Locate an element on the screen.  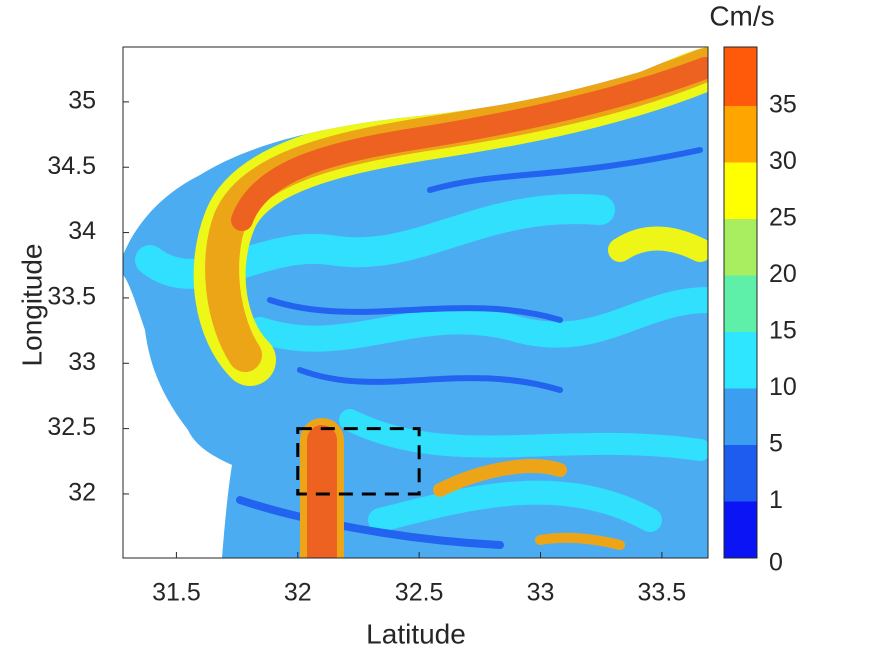
colorbar-tick-label: 20 is located at coordinates (783, 274).